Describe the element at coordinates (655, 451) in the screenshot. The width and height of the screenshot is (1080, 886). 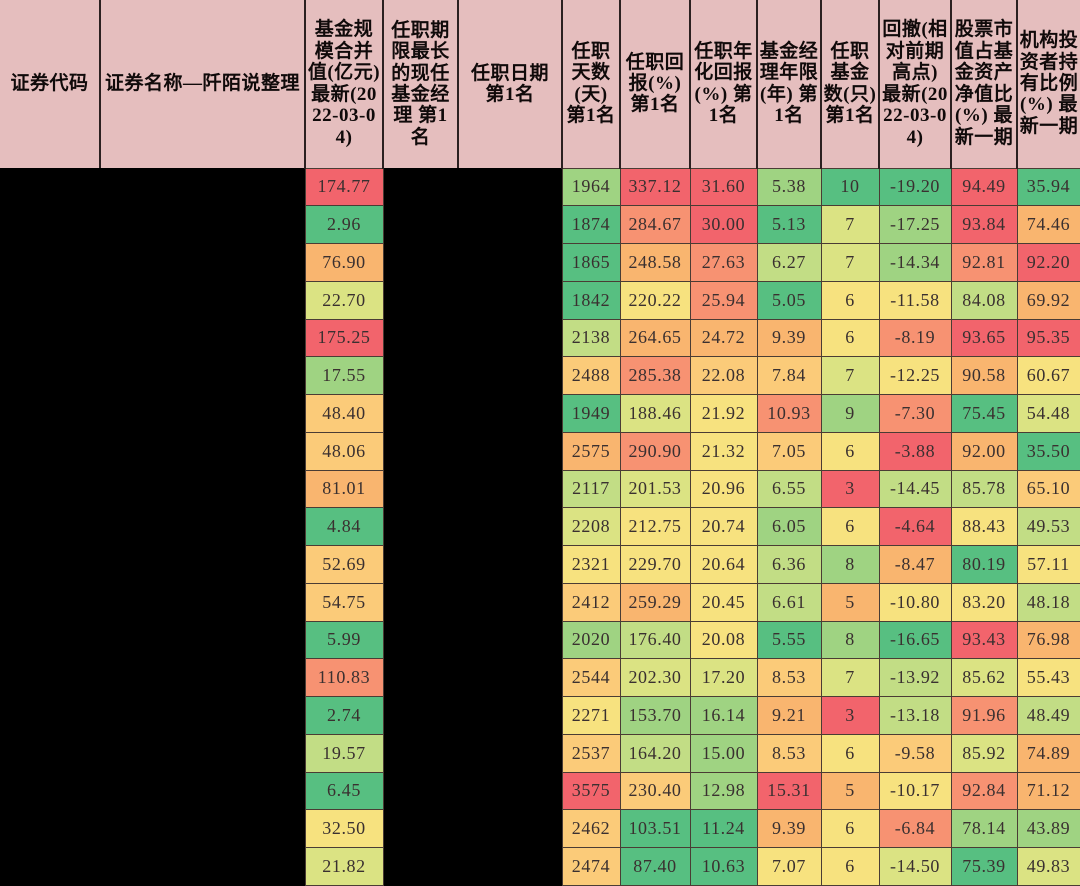
I see `cell-tenure_return: 290.90` at that location.